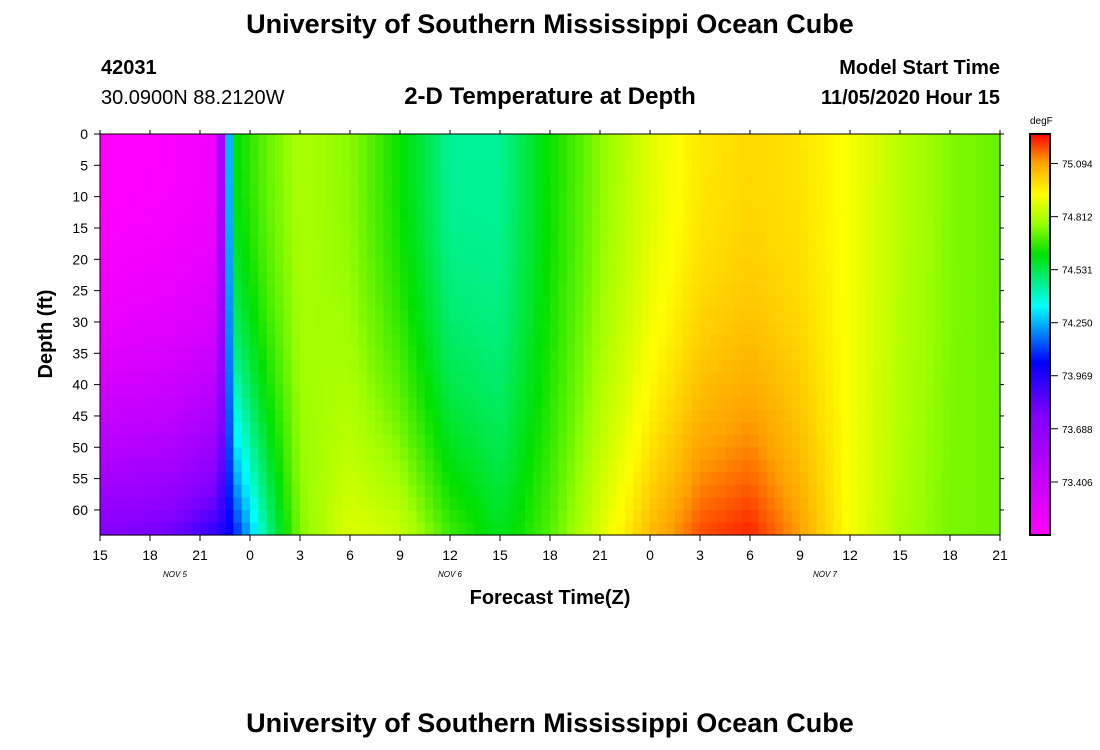 The image size is (1100, 750). What do you see at coordinates (80, 259) in the screenshot?
I see `y-tick-label: 20` at bounding box center [80, 259].